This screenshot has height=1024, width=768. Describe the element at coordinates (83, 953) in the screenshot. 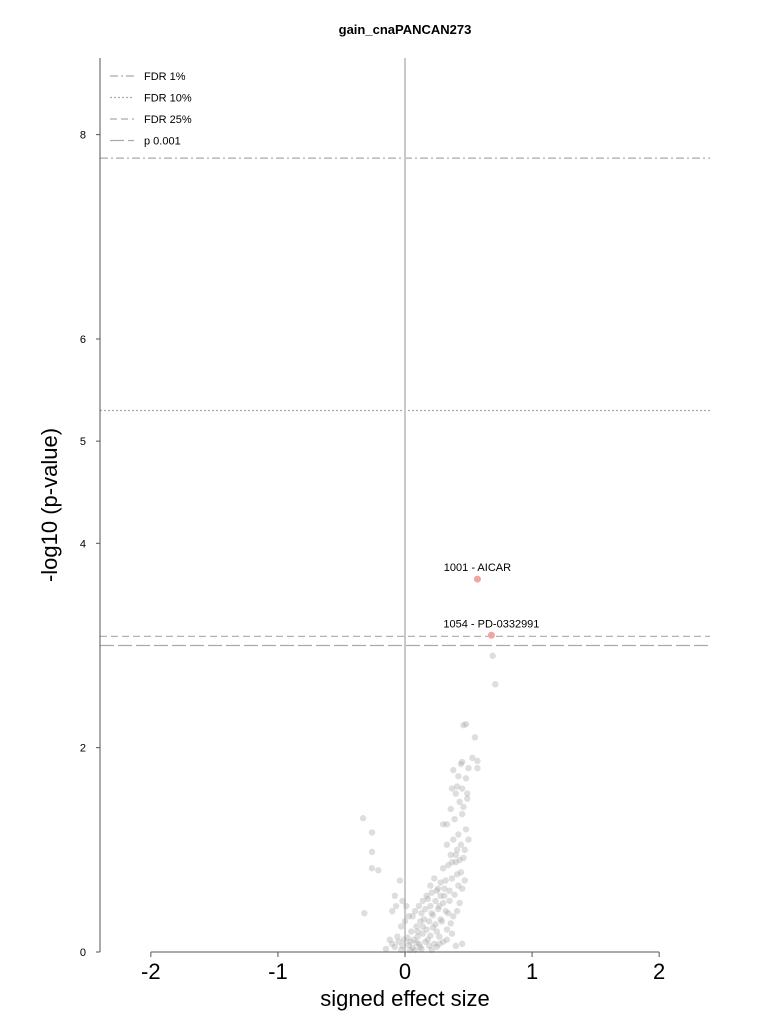

I see `y-tick-label: 0` at that location.